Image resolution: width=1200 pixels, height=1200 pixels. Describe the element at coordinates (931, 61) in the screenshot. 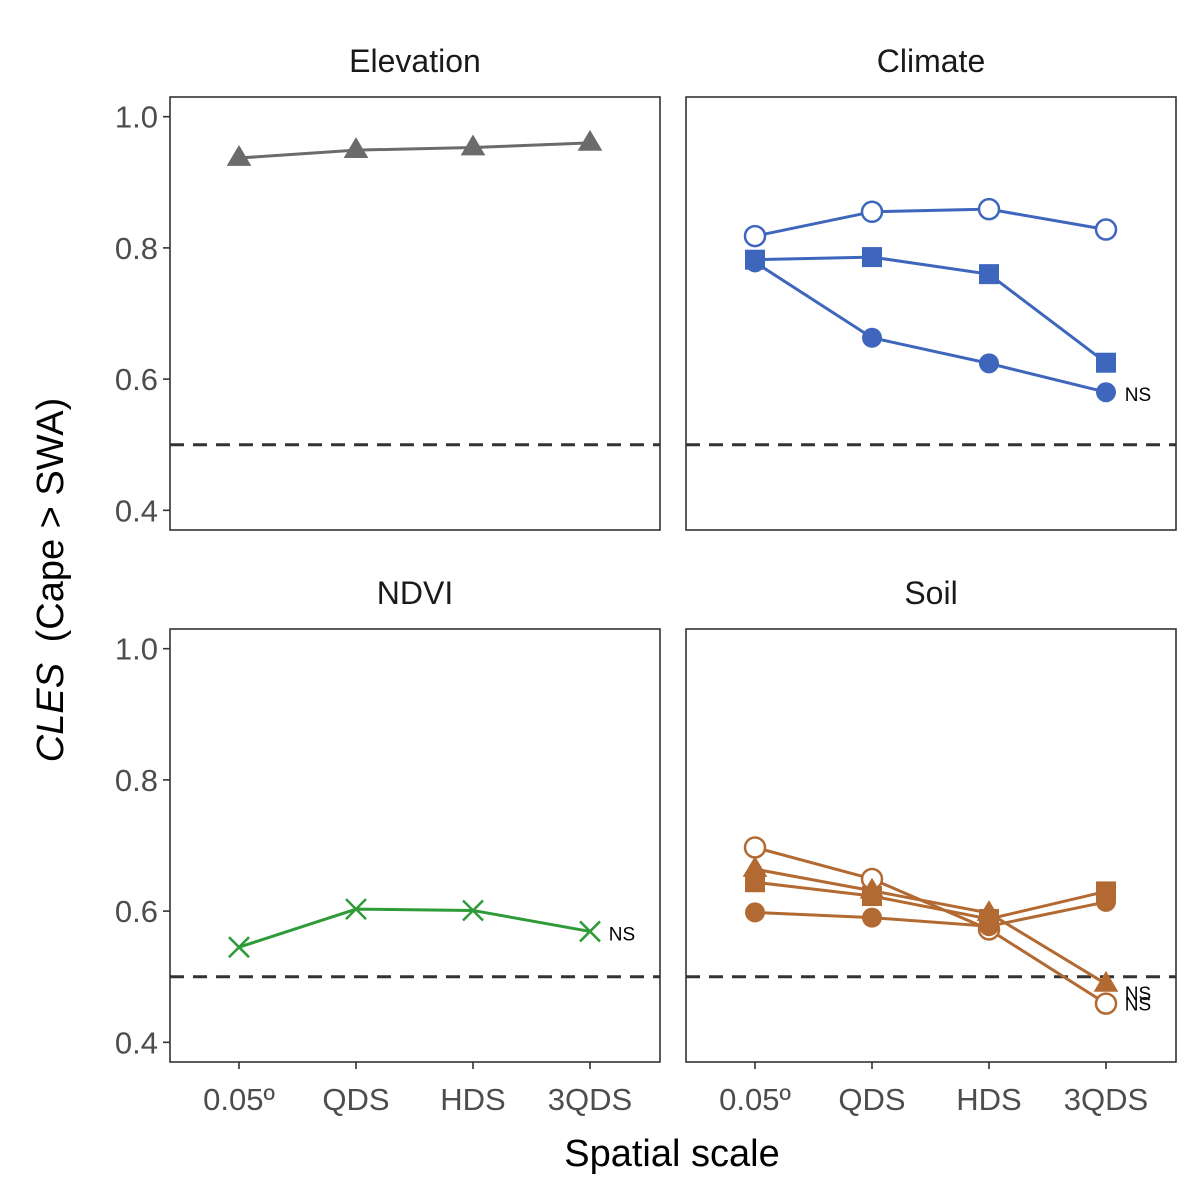

I see `facet-title: Climate` at that location.